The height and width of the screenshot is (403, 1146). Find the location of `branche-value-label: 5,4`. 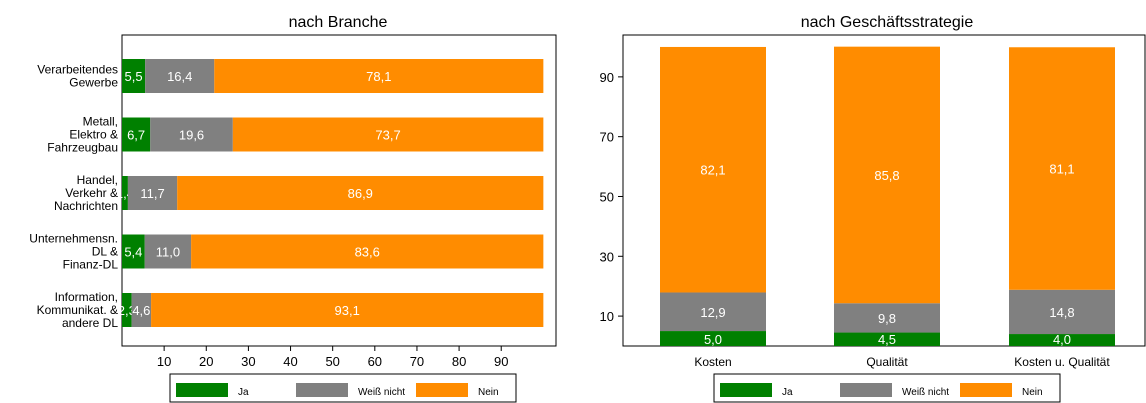

branche-value-label: 5,4 is located at coordinates (133, 252).